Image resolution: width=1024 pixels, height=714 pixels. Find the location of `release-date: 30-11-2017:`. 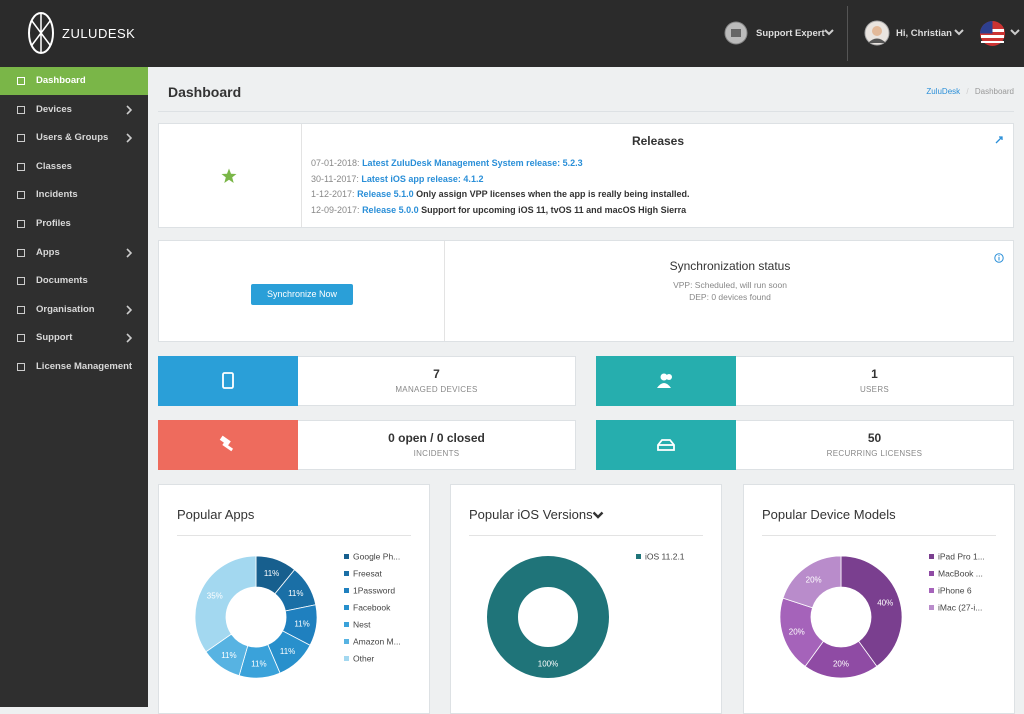

release-date: 30-11-2017: is located at coordinates (335, 178).